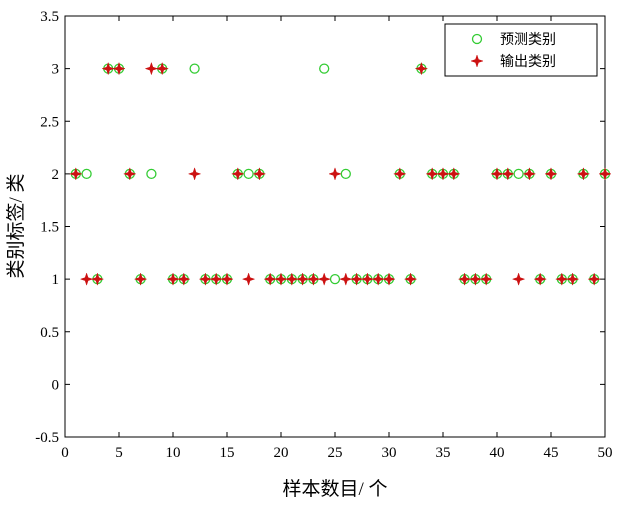 Image resolution: width=625 pixels, height=511 pixels. I want to click on x-tick-label: 40, so click(497, 453).